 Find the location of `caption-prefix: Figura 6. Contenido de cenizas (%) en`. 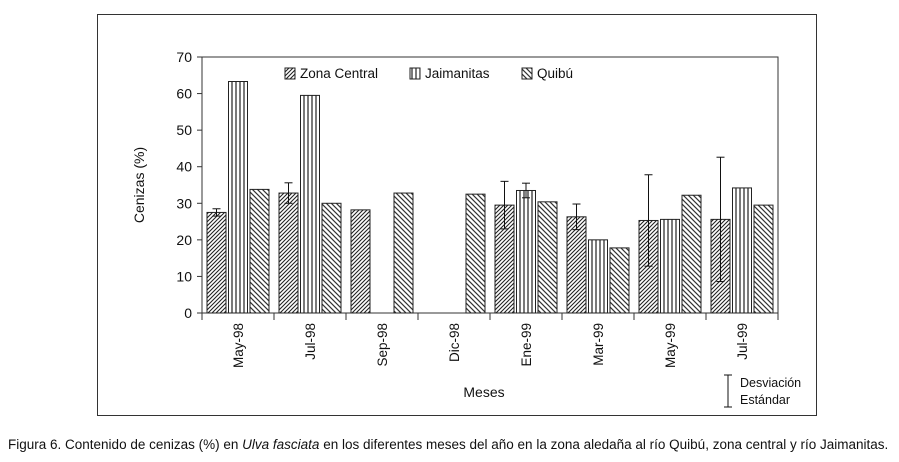

caption-prefix: Figura 6. Contenido de cenizas (%) en is located at coordinates (125, 444).